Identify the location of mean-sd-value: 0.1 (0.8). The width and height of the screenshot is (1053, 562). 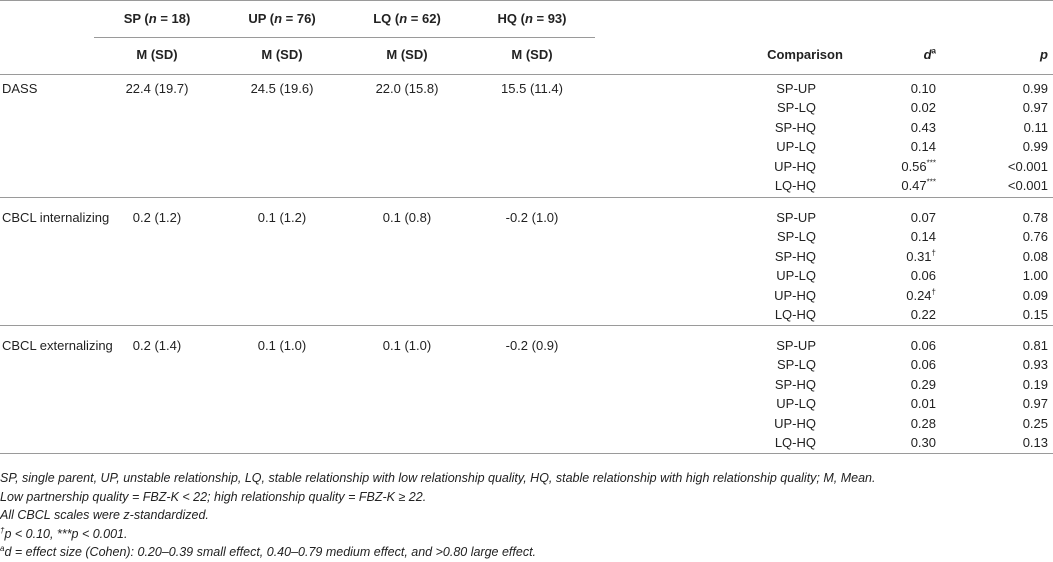
(407, 217).